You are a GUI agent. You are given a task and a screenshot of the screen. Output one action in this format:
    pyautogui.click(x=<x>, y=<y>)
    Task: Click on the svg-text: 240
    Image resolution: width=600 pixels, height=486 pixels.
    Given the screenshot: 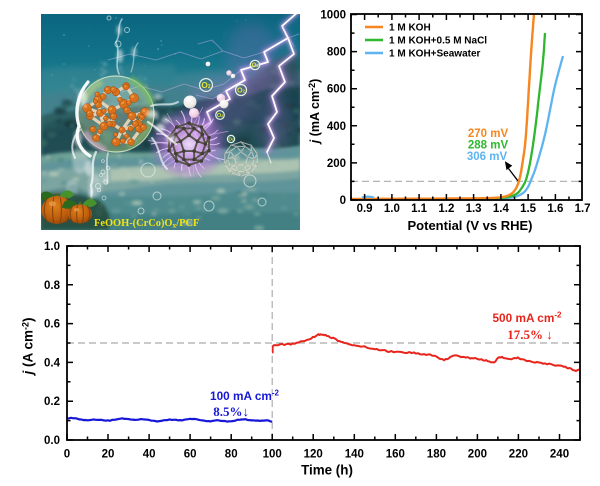 What is the action you would take?
    pyautogui.click(x=559, y=455)
    